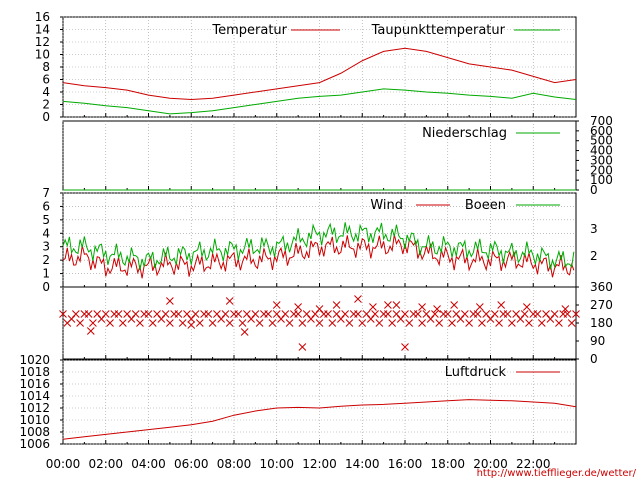 The width and height of the screenshot is (640, 480). Describe the element at coordinates (46, 220) in the screenshot. I see `y-tick-label: 5` at that location.